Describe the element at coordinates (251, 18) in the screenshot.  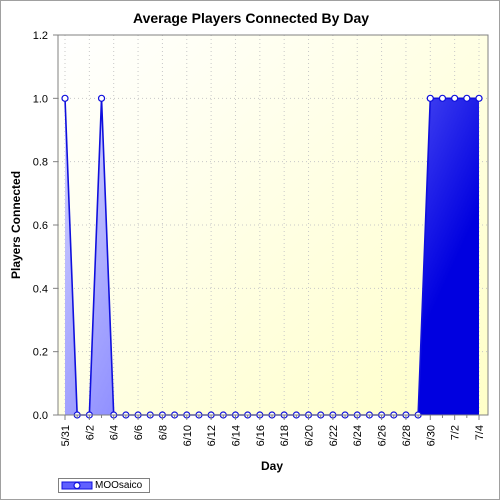
I see `chart-title: Average Players Connected By Day` at that location.